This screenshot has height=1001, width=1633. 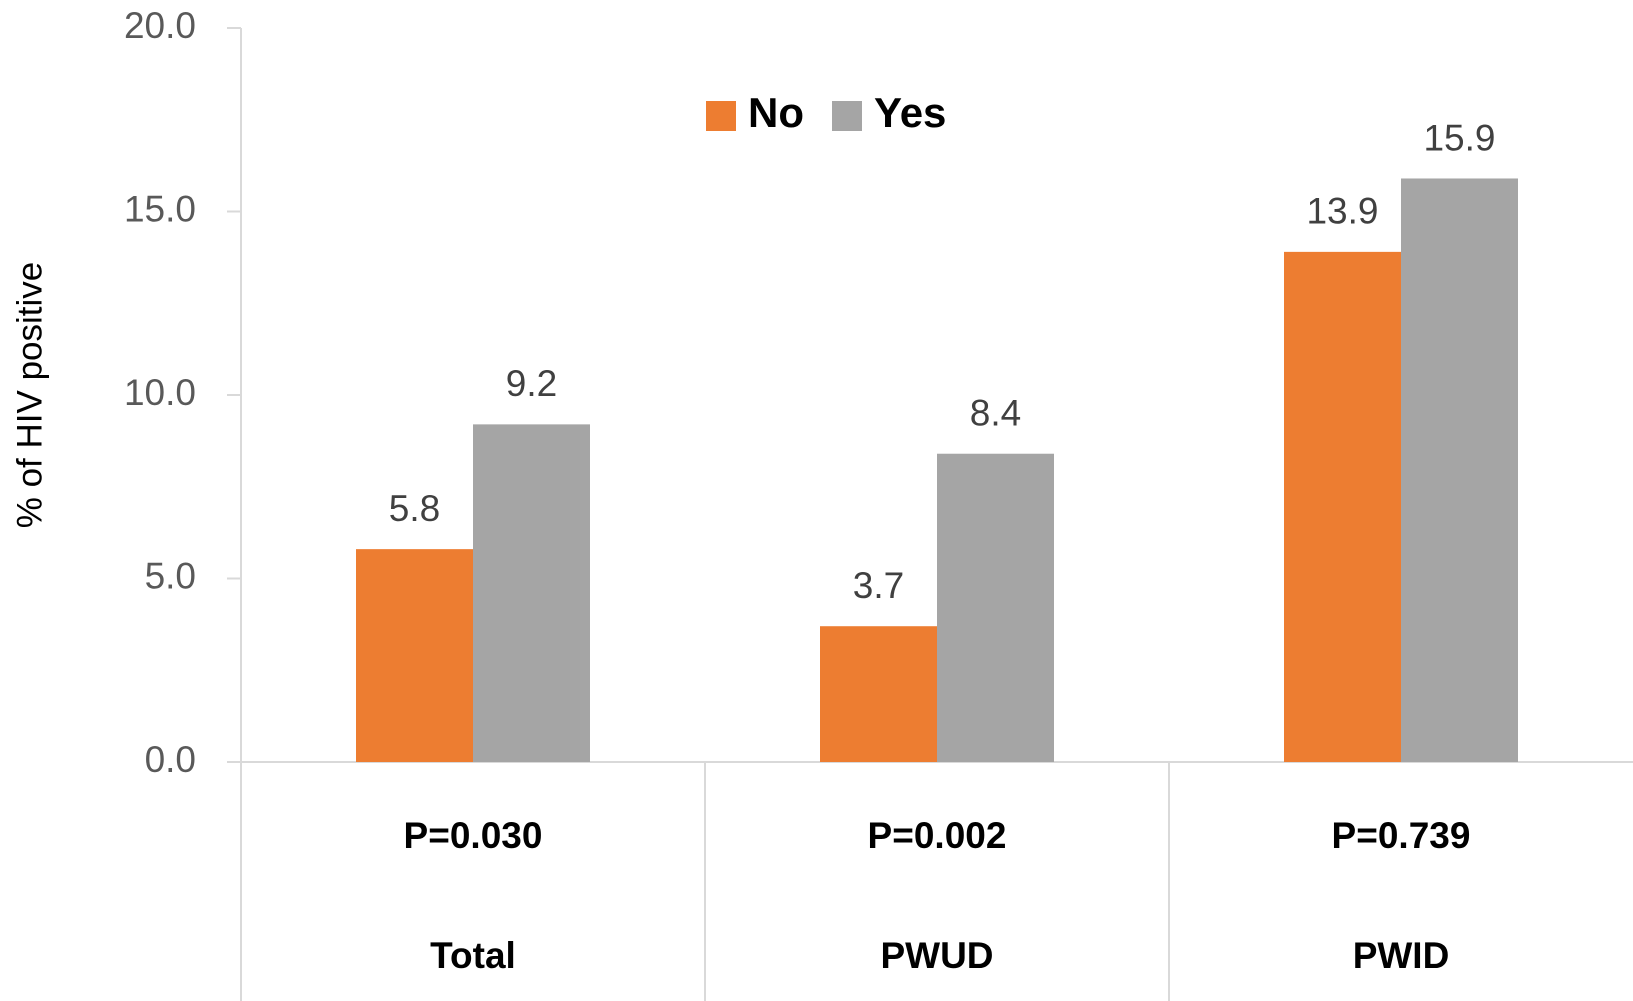 What do you see at coordinates (1459, 137) in the screenshot?
I see `data-label: 15.9` at bounding box center [1459, 137].